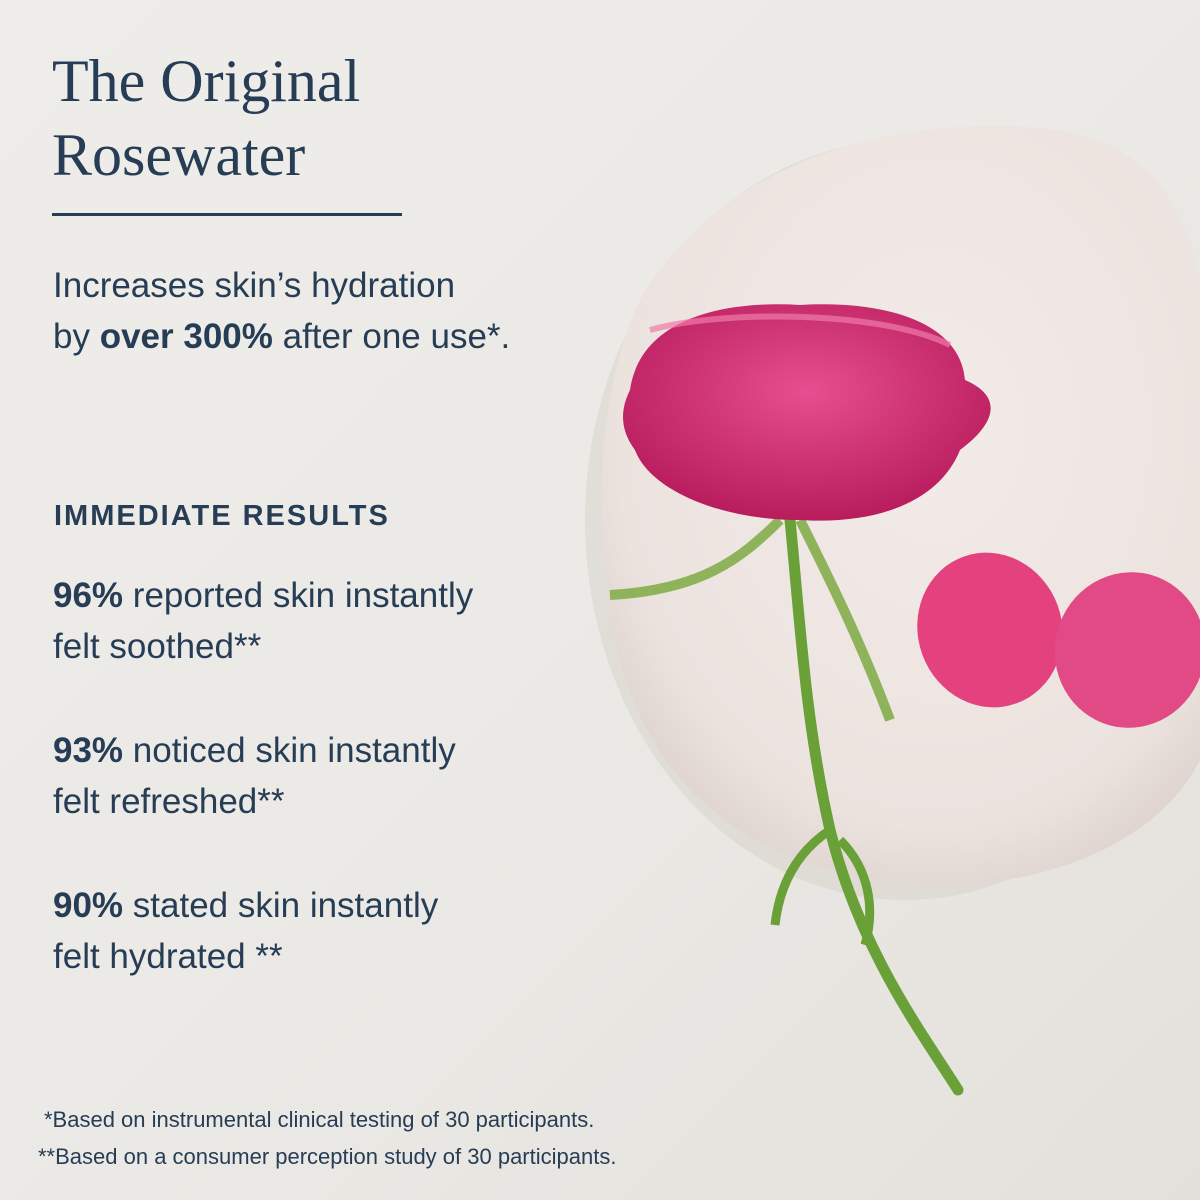  What do you see at coordinates (88, 595) in the screenshot?
I see `stat-value: 96%` at bounding box center [88, 595].